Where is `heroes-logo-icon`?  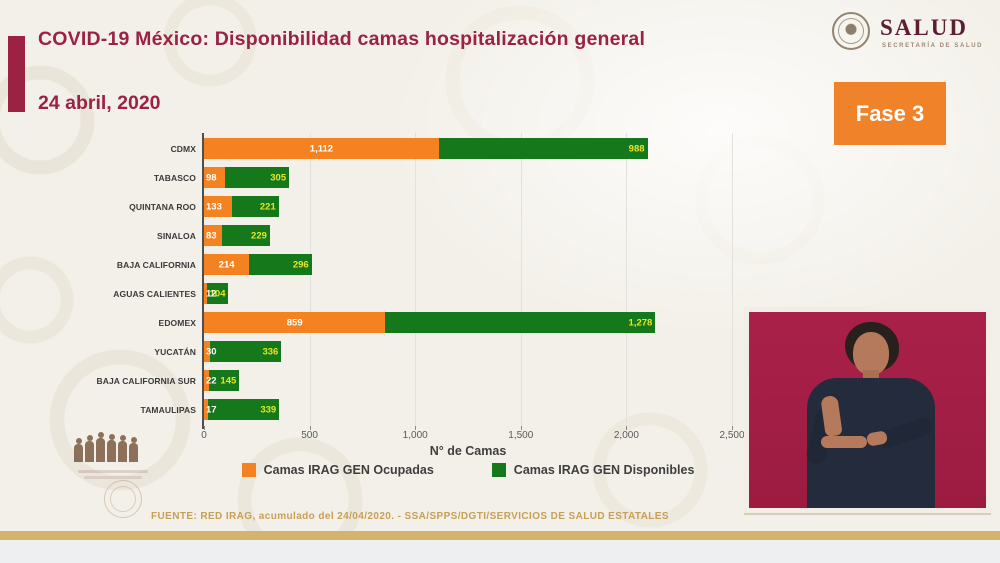 heroes-logo-icon is located at coordinates (106, 447).